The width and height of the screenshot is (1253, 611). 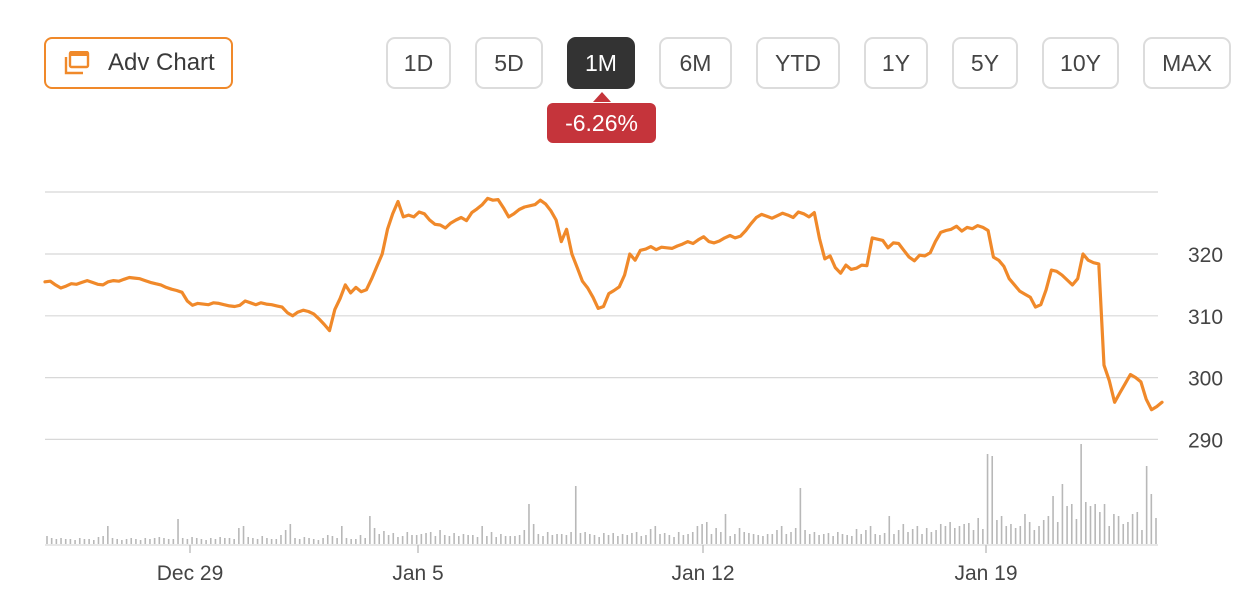 I want to click on range-button-ytd: YTD, so click(x=798, y=63).